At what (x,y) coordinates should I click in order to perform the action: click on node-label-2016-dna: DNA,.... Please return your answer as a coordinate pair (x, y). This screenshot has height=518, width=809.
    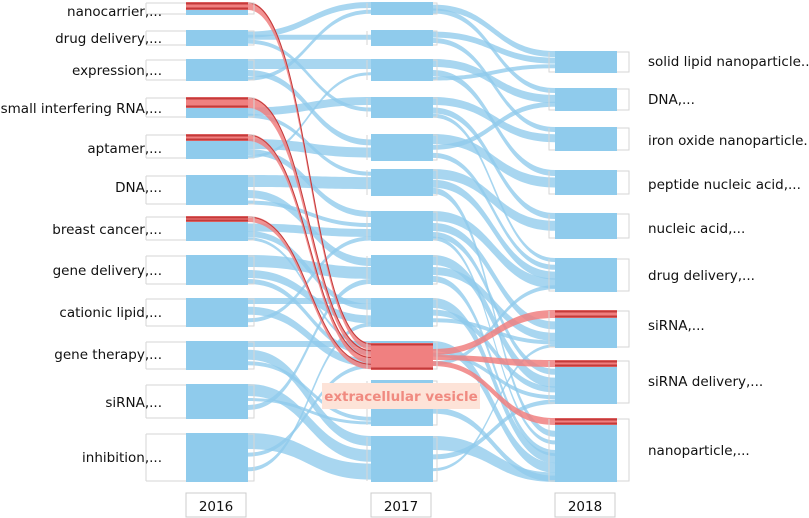
    Looking at the image, I should click on (138, 188).